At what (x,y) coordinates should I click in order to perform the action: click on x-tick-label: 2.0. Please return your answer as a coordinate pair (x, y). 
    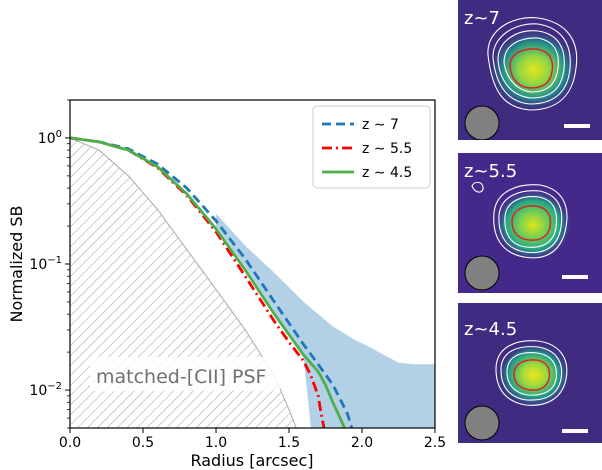
    Looking at the image, I should click on (362, 443).